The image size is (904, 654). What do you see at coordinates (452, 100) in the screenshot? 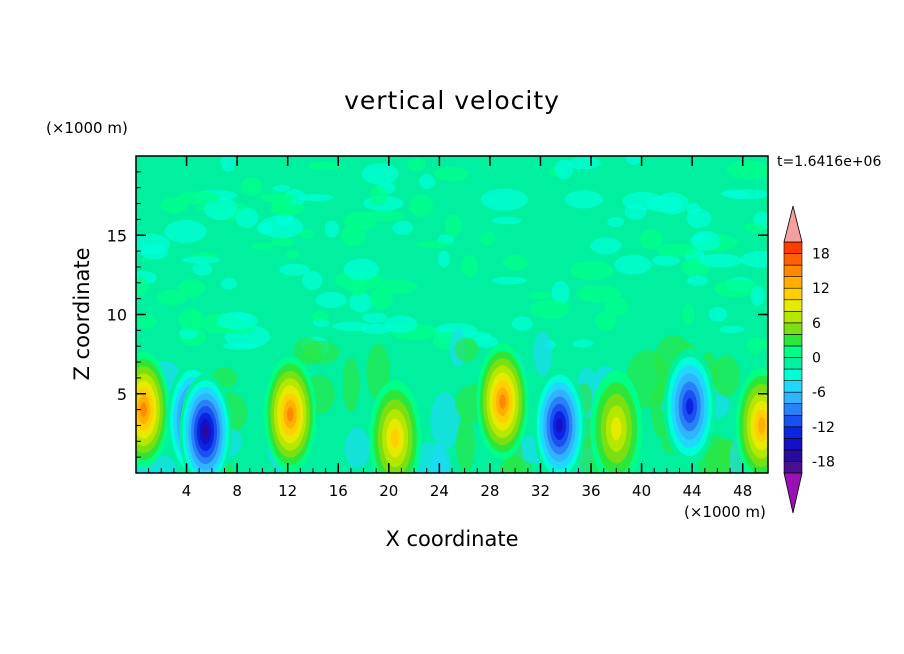
I see `chart-title: vertical velocity` at bounding box center [452, 100].